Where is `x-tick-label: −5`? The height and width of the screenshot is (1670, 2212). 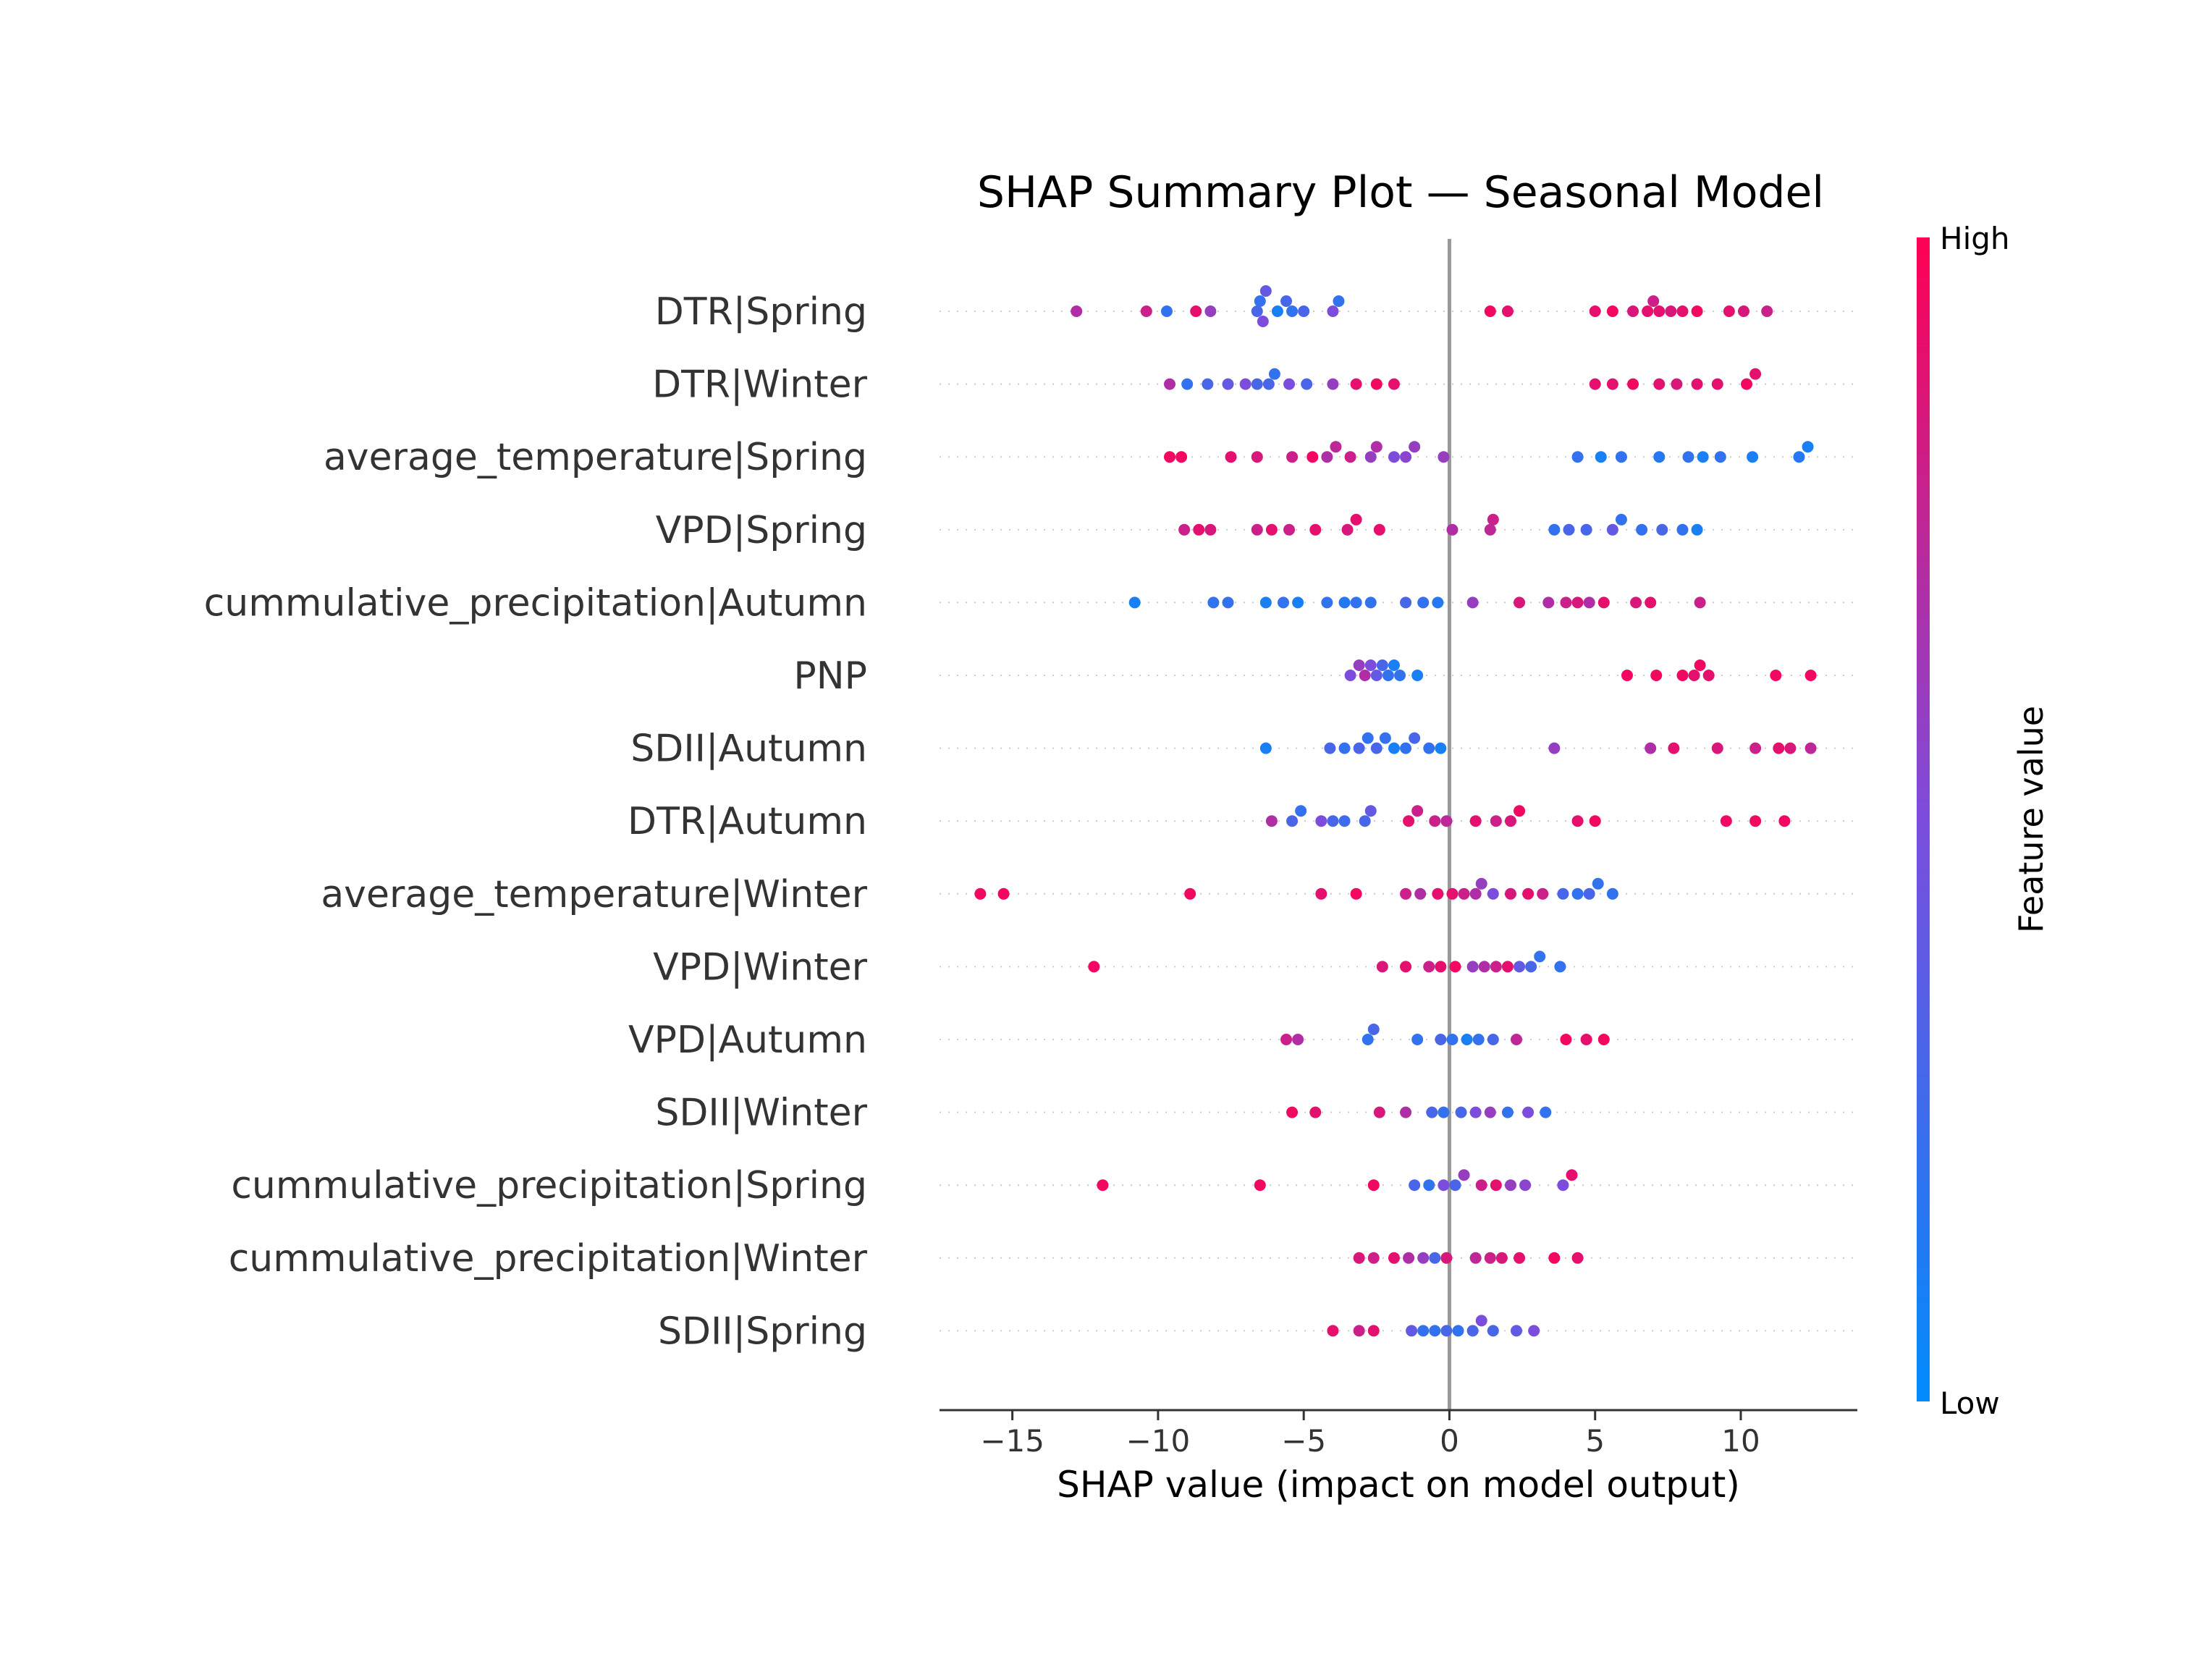 x-tick-label: −5 is located at coordinates (1303, 1441).